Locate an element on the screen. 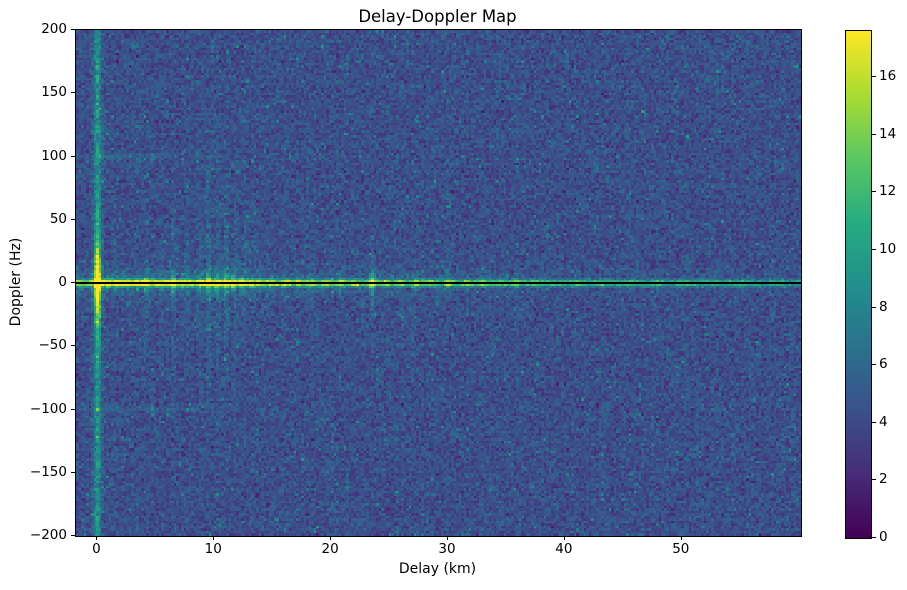  y-tick-label: 200 is located at coordinates (54, 29).